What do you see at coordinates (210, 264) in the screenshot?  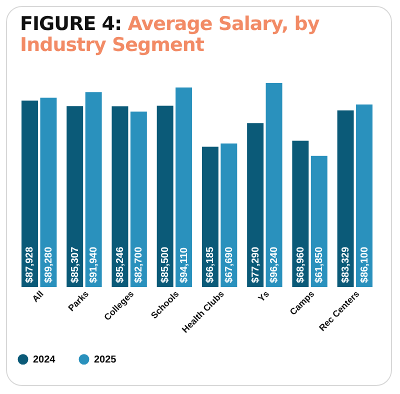 I see `data-label: $66,185` at bounding box center [210, 264].